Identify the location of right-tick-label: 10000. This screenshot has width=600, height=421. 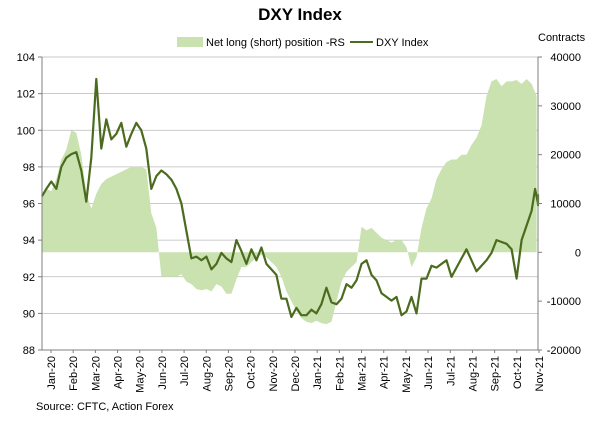
(565, 205).